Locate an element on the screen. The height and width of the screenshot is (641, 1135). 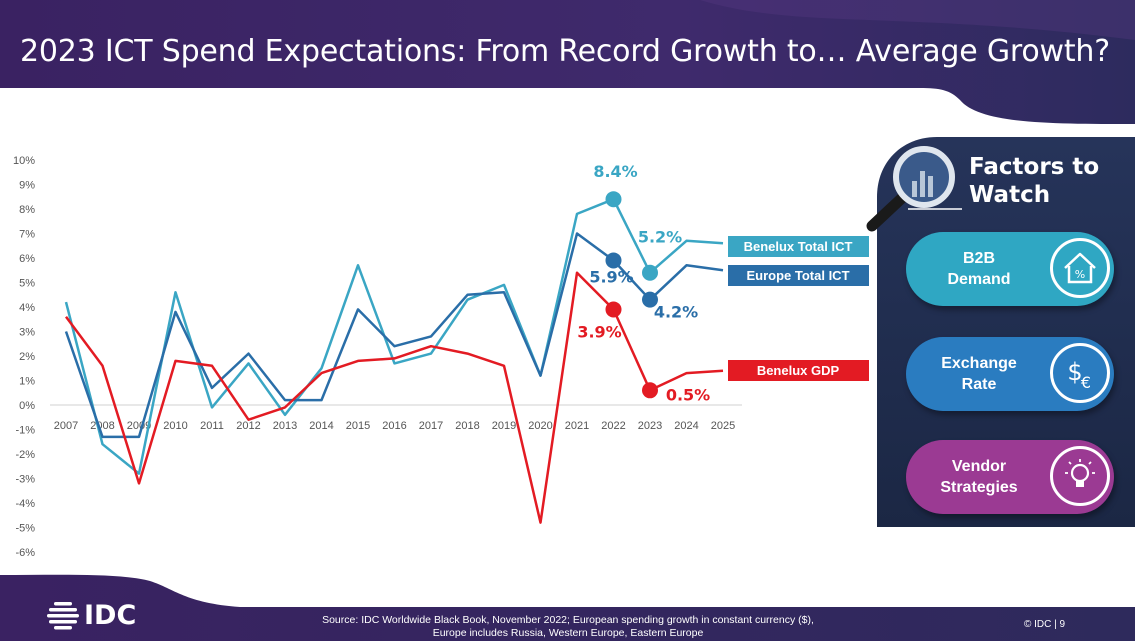
y-tick-label: -6% is located at coordinates (25, 553).